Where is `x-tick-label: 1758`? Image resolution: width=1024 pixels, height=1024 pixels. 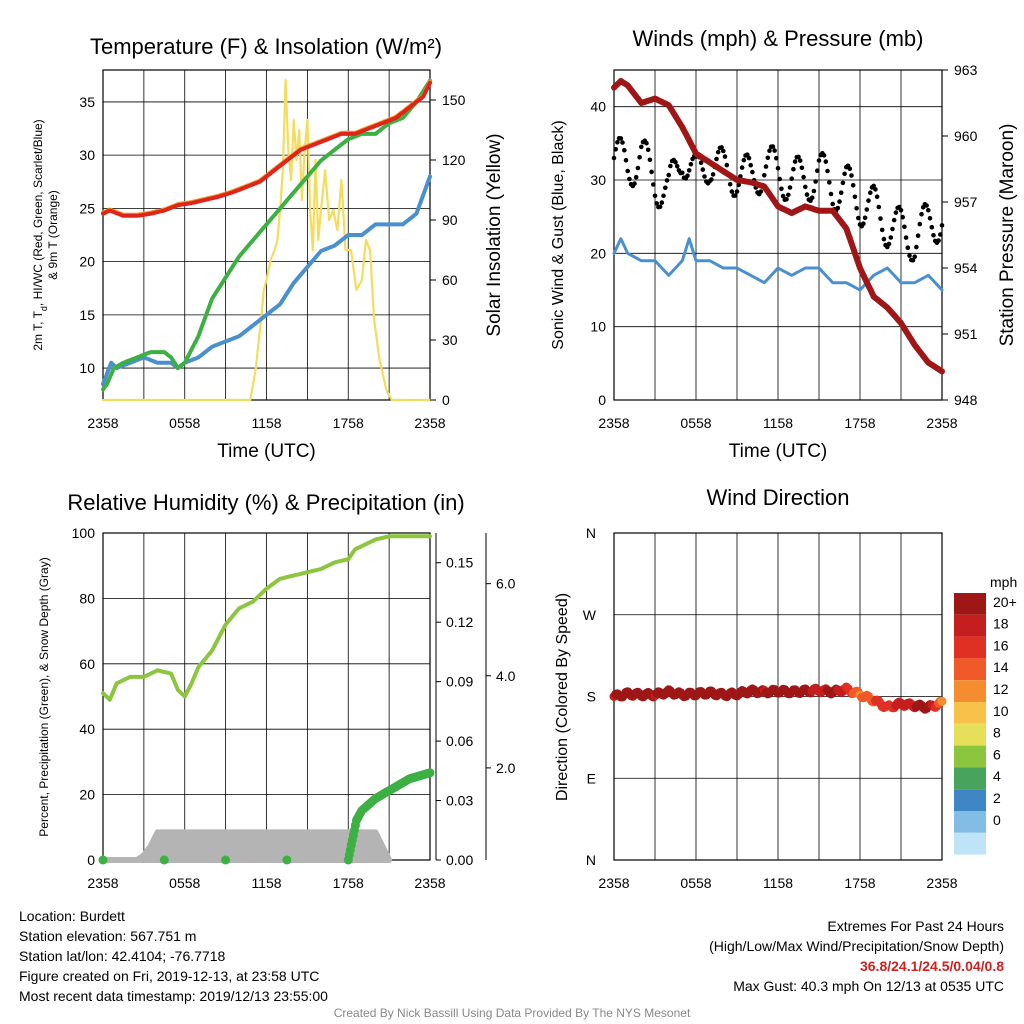 x-tick-label: 1758 is located at coordinates (859, 883).